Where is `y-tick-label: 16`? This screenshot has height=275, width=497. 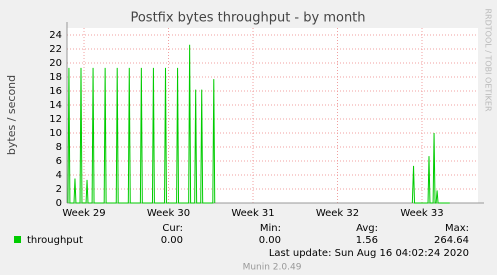
y-tick-label: 16 is located at coordinates (55, 91).